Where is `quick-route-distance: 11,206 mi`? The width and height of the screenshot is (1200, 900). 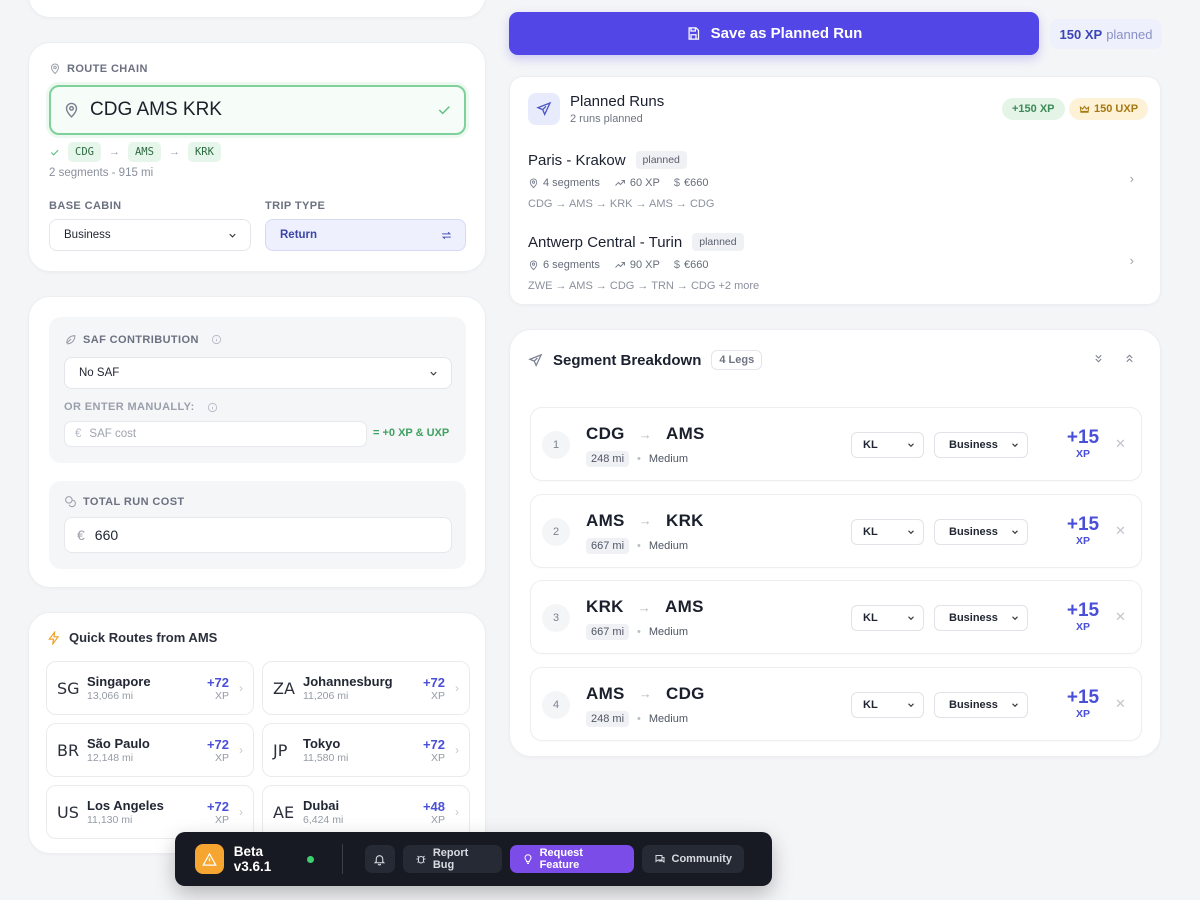
quick-route-distance: 11,206 mi is located at coordinates (326, 696).